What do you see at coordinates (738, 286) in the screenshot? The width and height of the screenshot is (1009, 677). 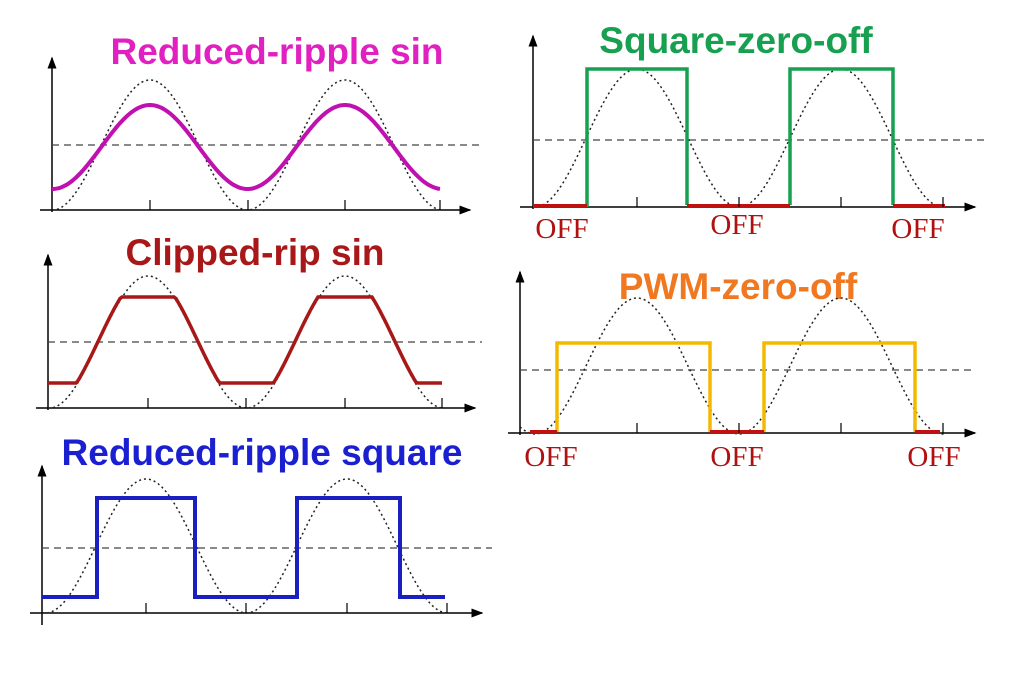 I see `panel-title: PWM-zero-off` at bounding box center [738, 286].